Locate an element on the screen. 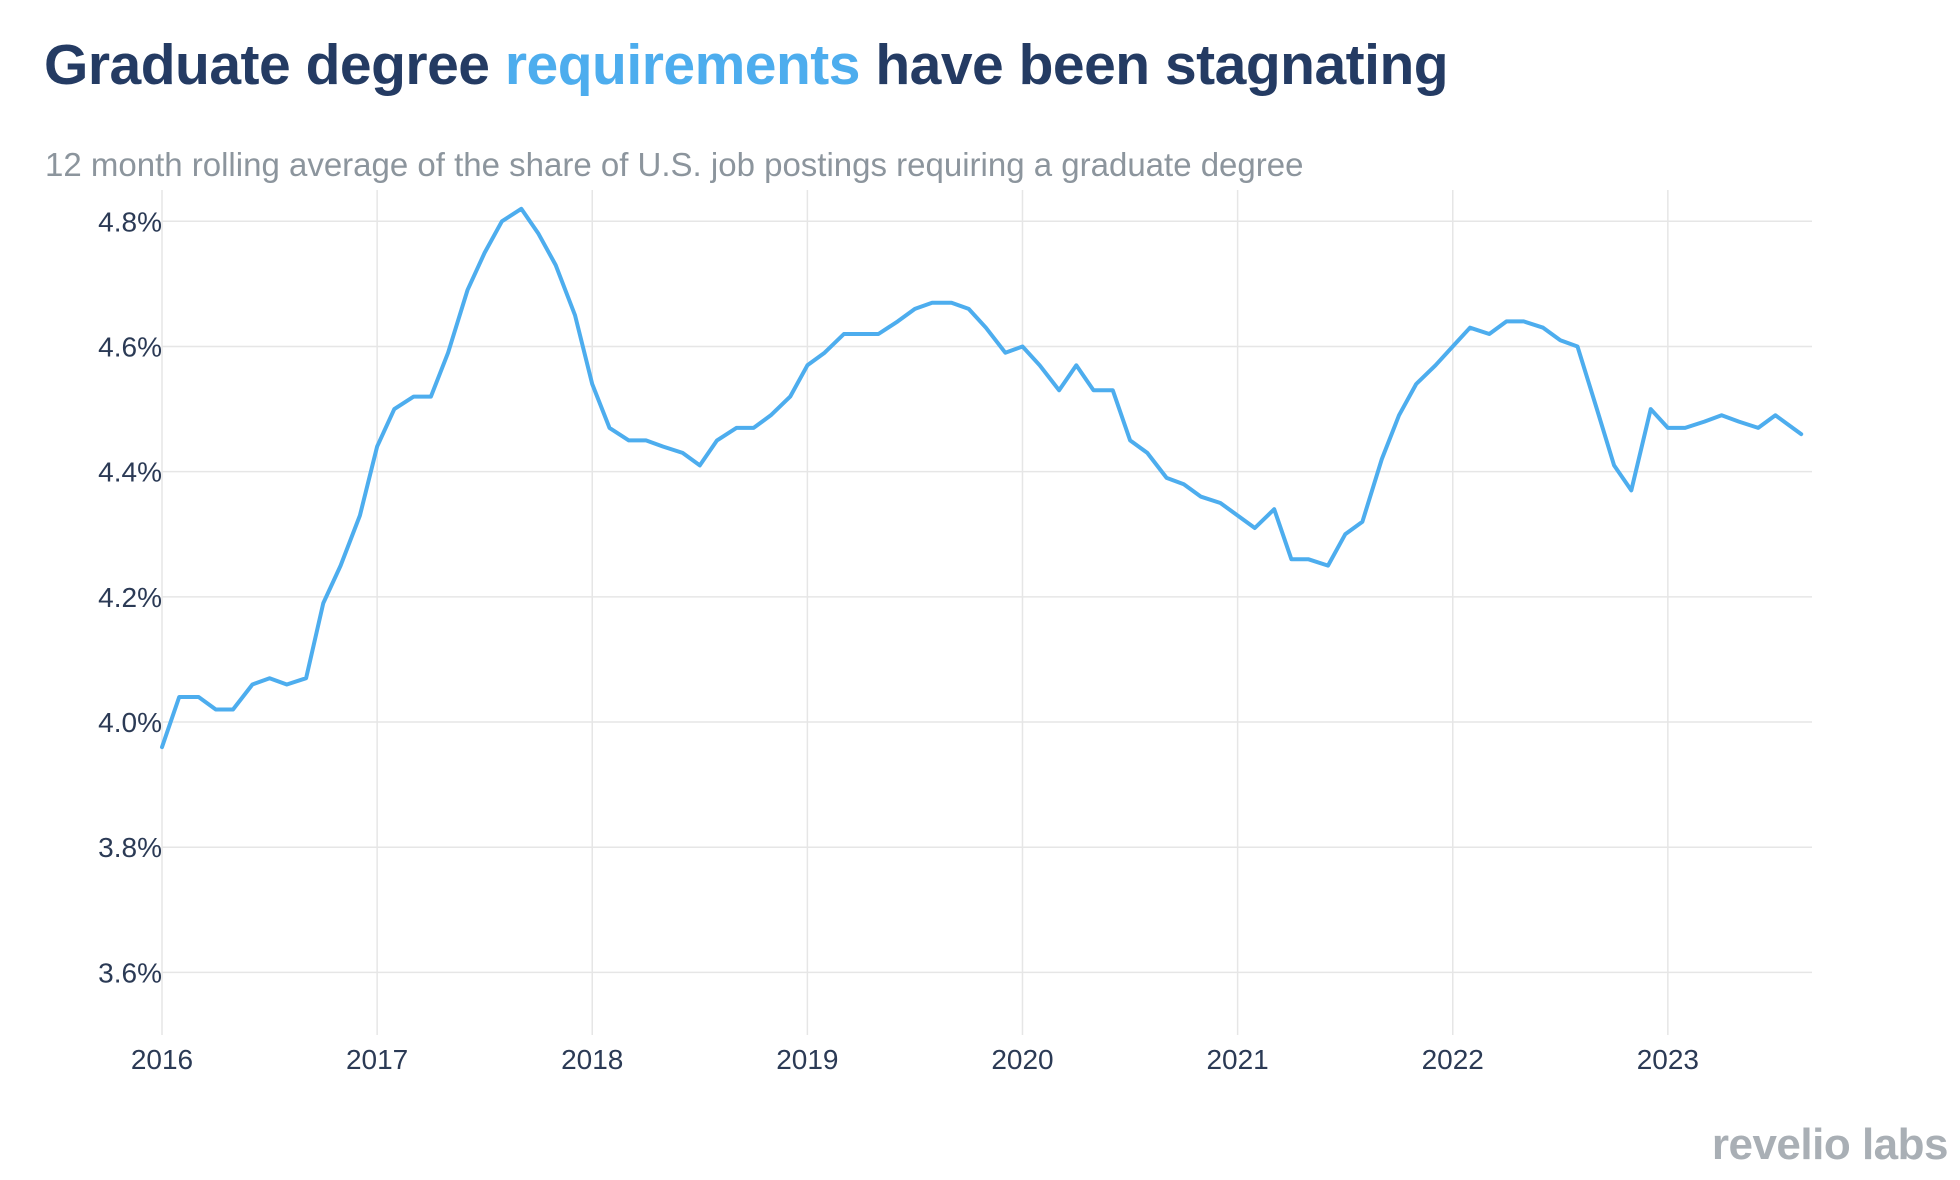 This screenshot has width=1960, height=1180. y-tick-label: 4.8% is located at coordinates (130, 221).